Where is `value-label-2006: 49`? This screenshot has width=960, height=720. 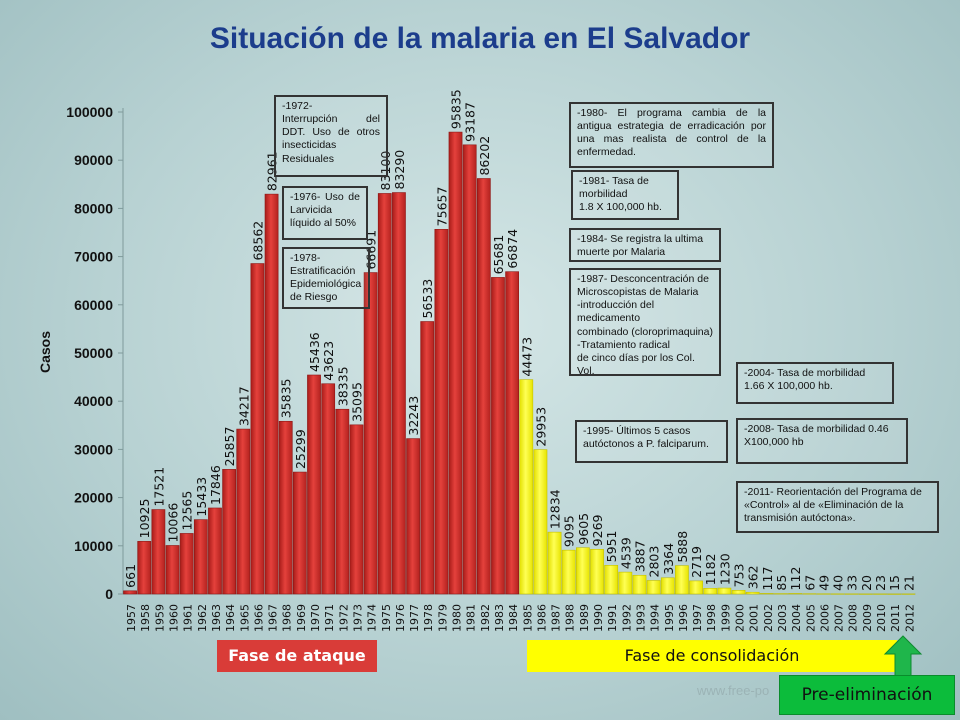
value-label-2006: 49 is located at coordinates (823, 583).